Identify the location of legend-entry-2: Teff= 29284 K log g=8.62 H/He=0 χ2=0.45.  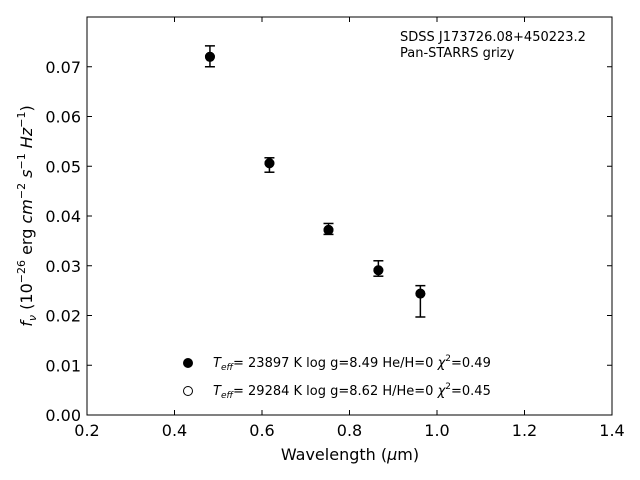
(352, 391).